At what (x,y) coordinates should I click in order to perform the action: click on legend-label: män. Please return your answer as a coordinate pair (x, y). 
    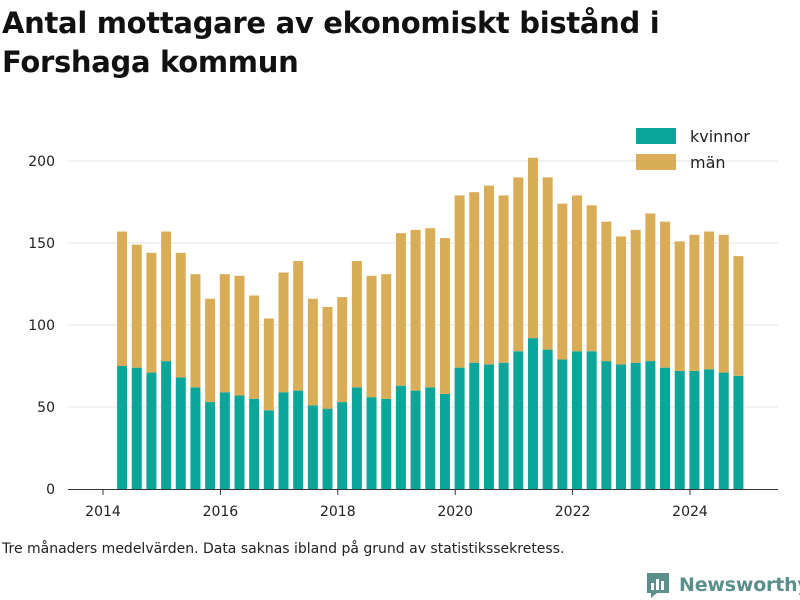
    Looking at the image, I should click on (708, 162).